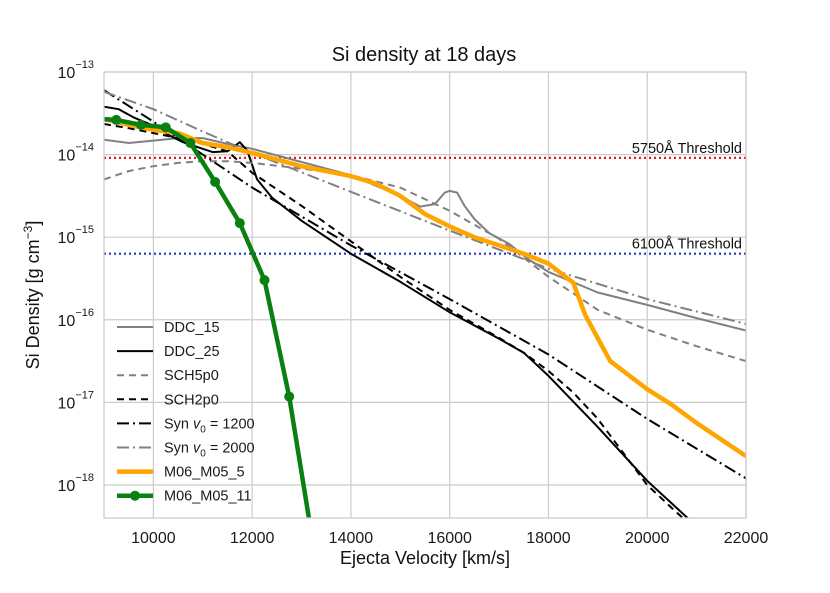  Describe the element at coordinates (230, 424) in the screenshot. I see `legend-label-suffix: = 1200` at that location.